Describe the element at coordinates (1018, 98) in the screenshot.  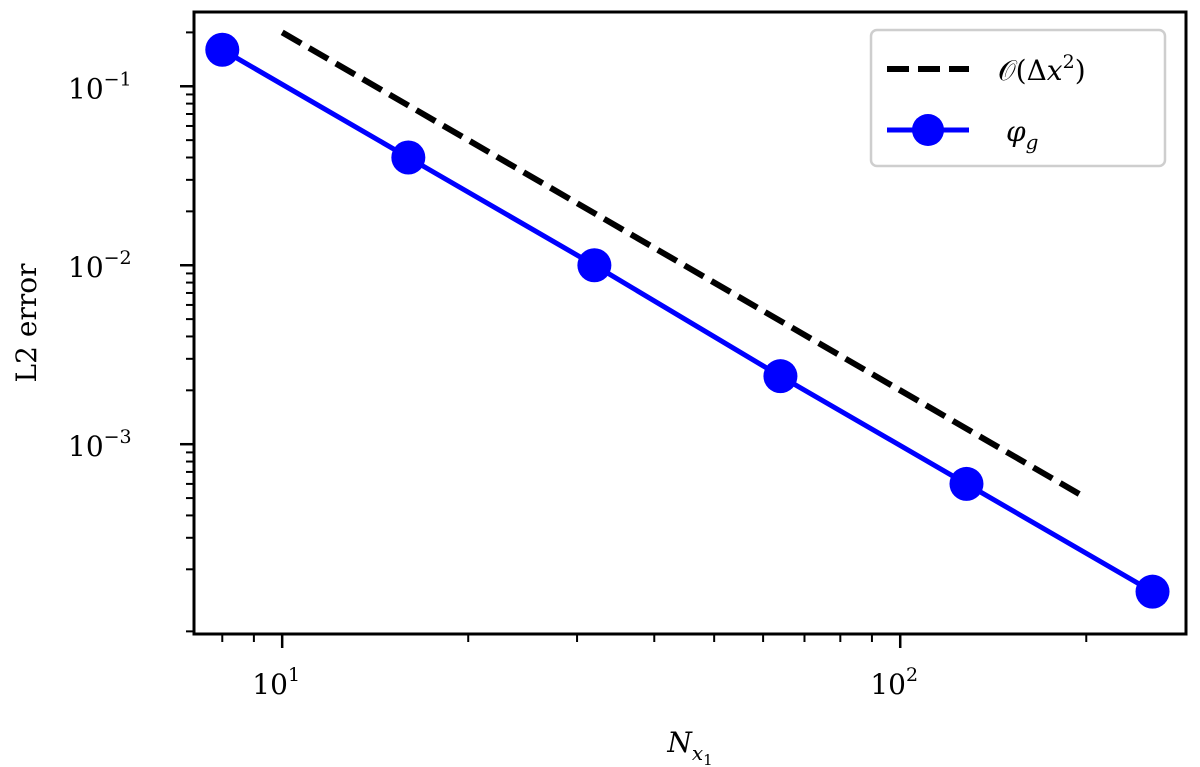
I see `legend: 𝒪(Δx2) φg` at that location.